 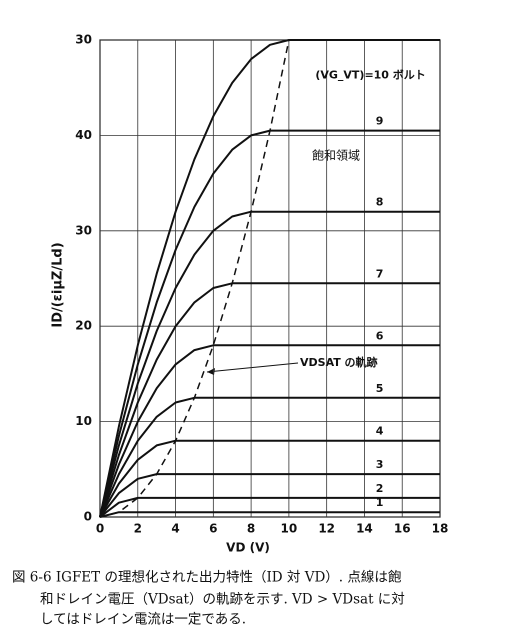 I want to click on locus-label: VDSAT の軌跡, so click(x=339, y=362).